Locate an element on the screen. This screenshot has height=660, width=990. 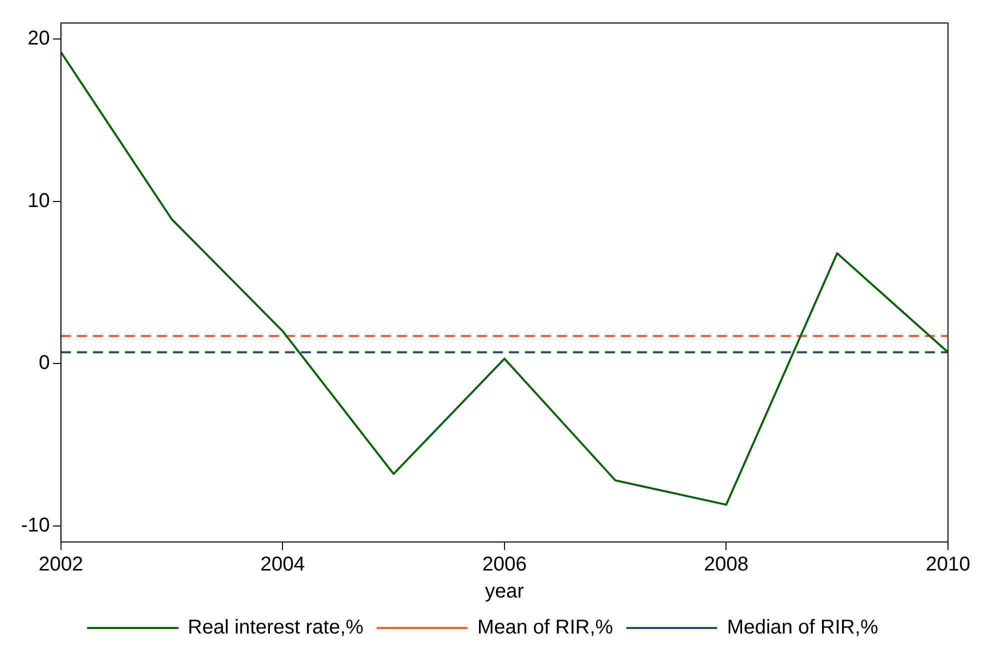
legend-label: Median of RIR,% is located at coordinates (802, 627).